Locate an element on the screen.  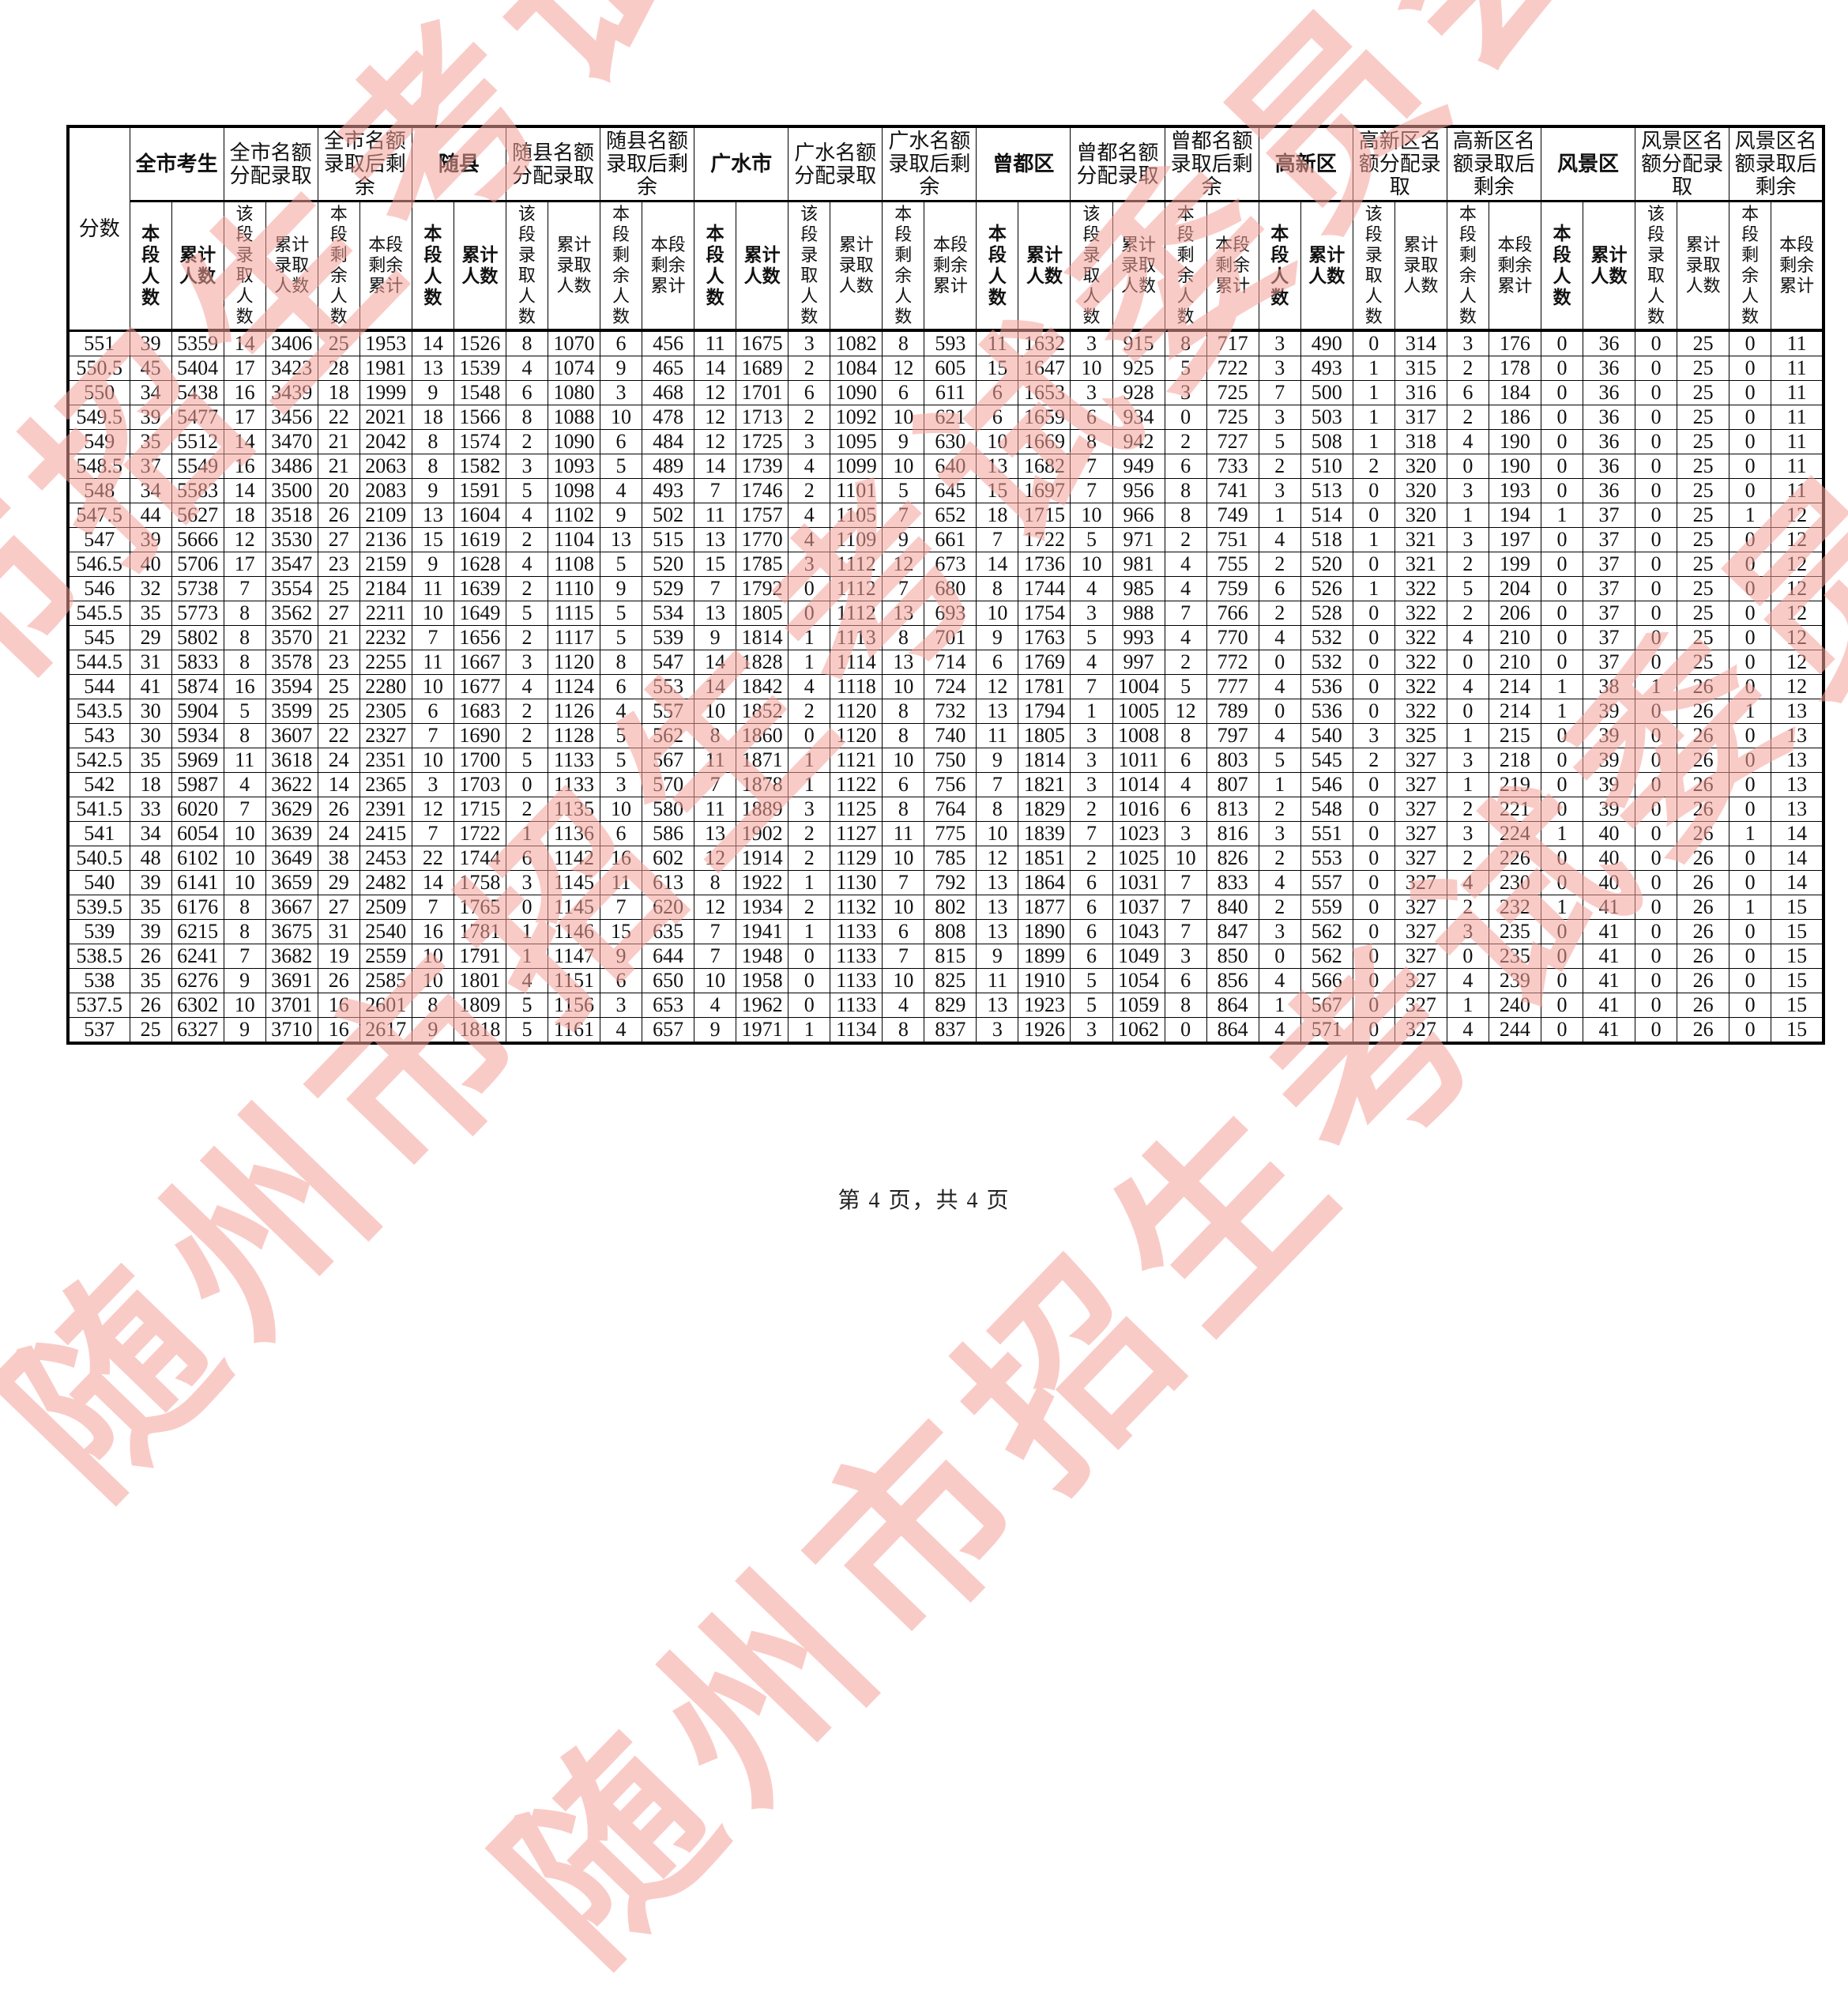
cell: 724 is located at coordinates (951, 687).